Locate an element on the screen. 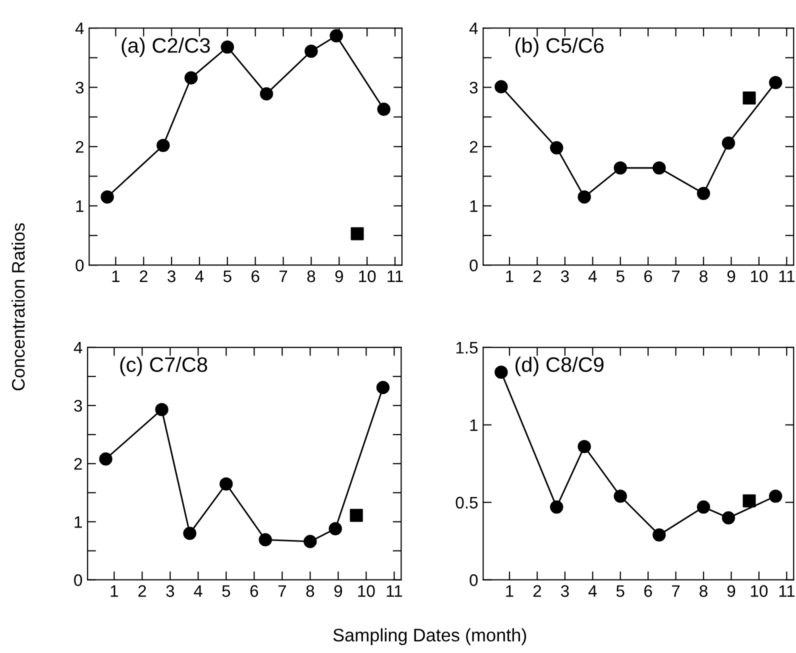 The image size is (796, 653). chart-title: (b) C5/C6 is located at coordinates (560, 47).